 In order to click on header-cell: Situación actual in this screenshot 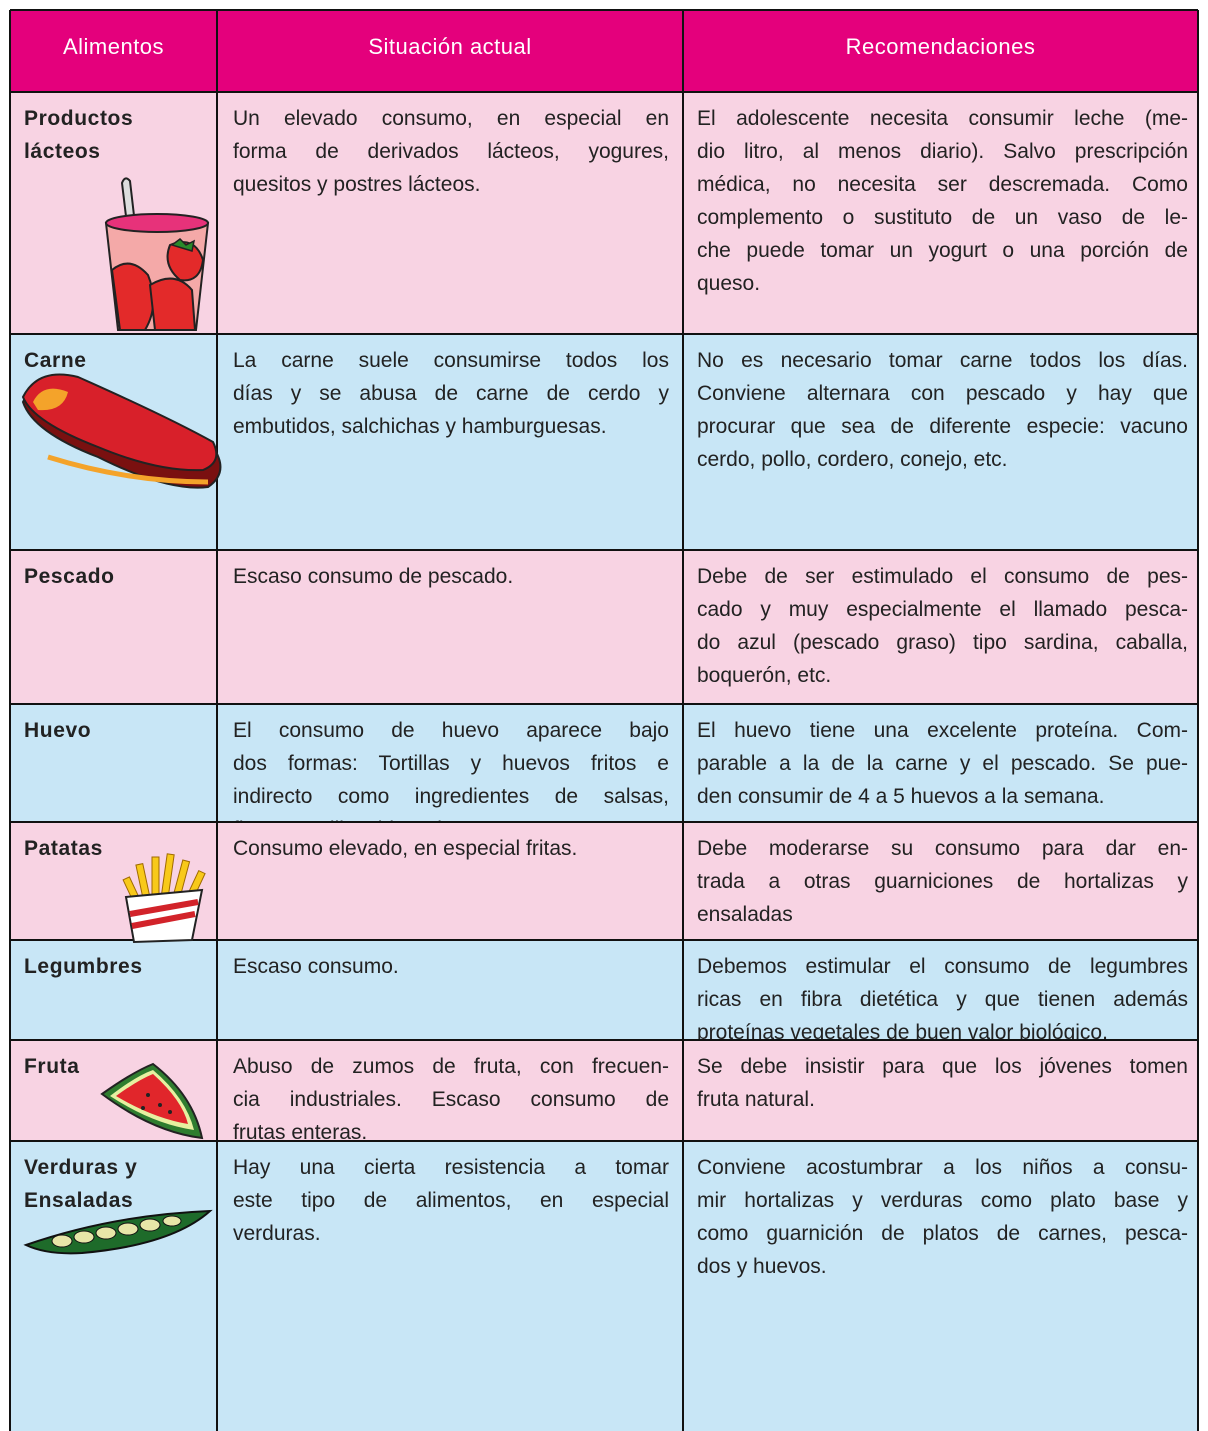, I will do `click(450, 51)`.